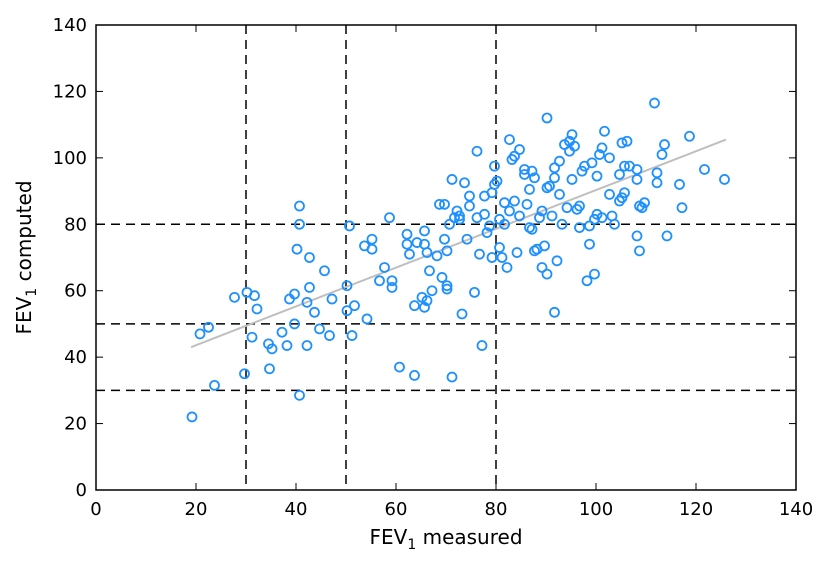 This screenshot has width=830, height=566. What do you see at coordinates (24, 315) in the screenshot?
I see `y-axis-label-main: FEV` at bounding box center [24, 315].